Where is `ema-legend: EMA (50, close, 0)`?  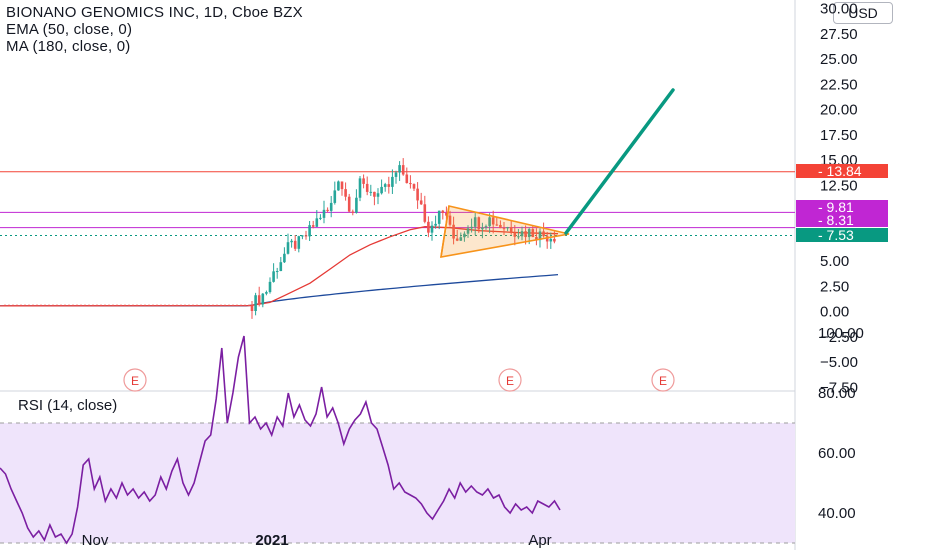 ema-legend: EMA (50, close, 0) is located at coordinates (69, 29).